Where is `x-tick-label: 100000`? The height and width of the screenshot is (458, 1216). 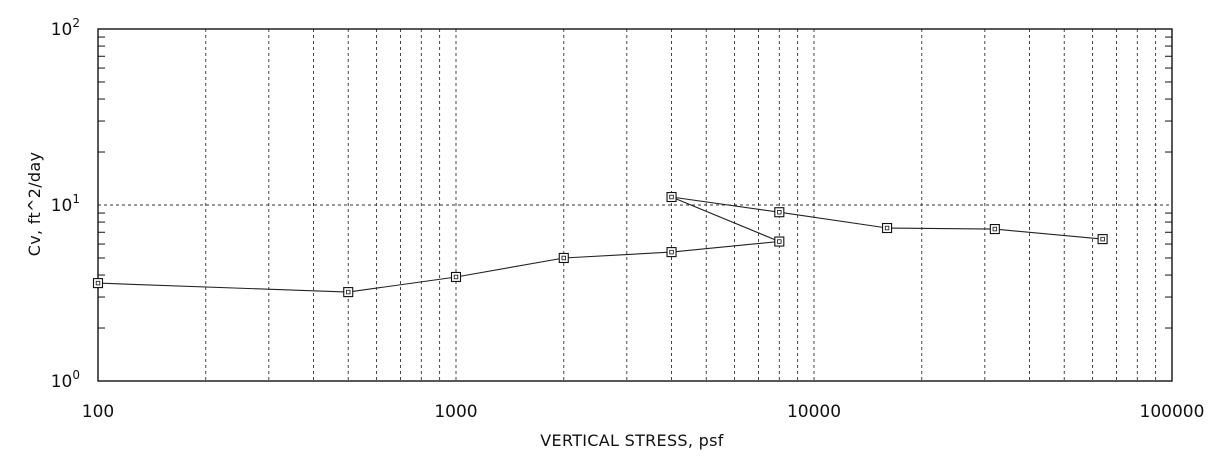
x-tick-label: 100000 is located at coordinates (1172, 412).